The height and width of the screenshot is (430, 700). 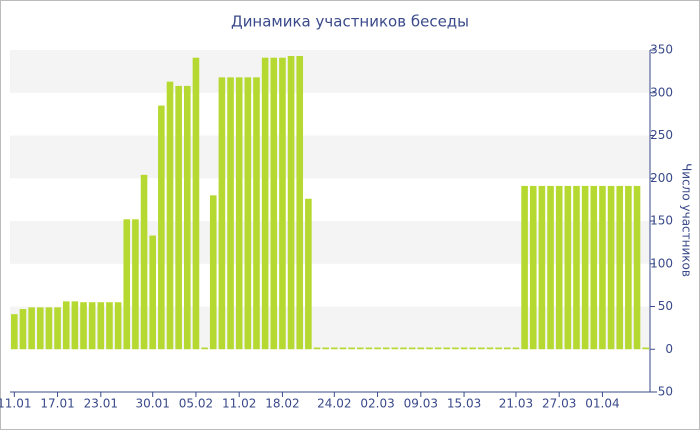 I want to click on y-tick-label: 100, so click(x=661, y=263).